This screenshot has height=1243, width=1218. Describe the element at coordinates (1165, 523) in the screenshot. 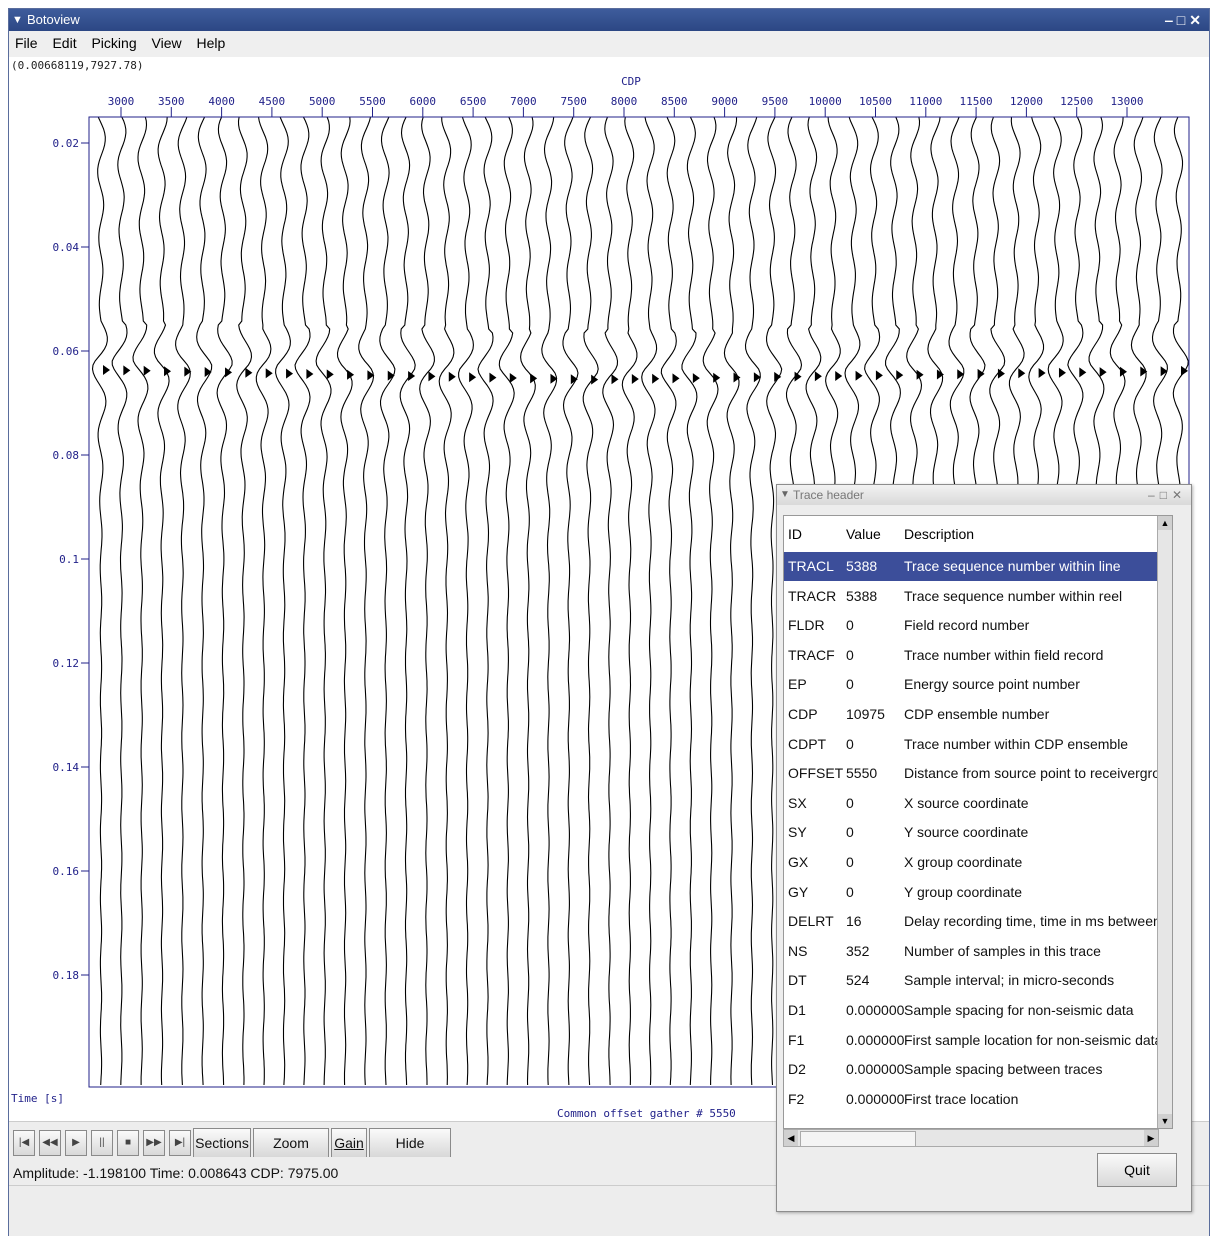

I see `scroll-up-icon: ▲` at that location.